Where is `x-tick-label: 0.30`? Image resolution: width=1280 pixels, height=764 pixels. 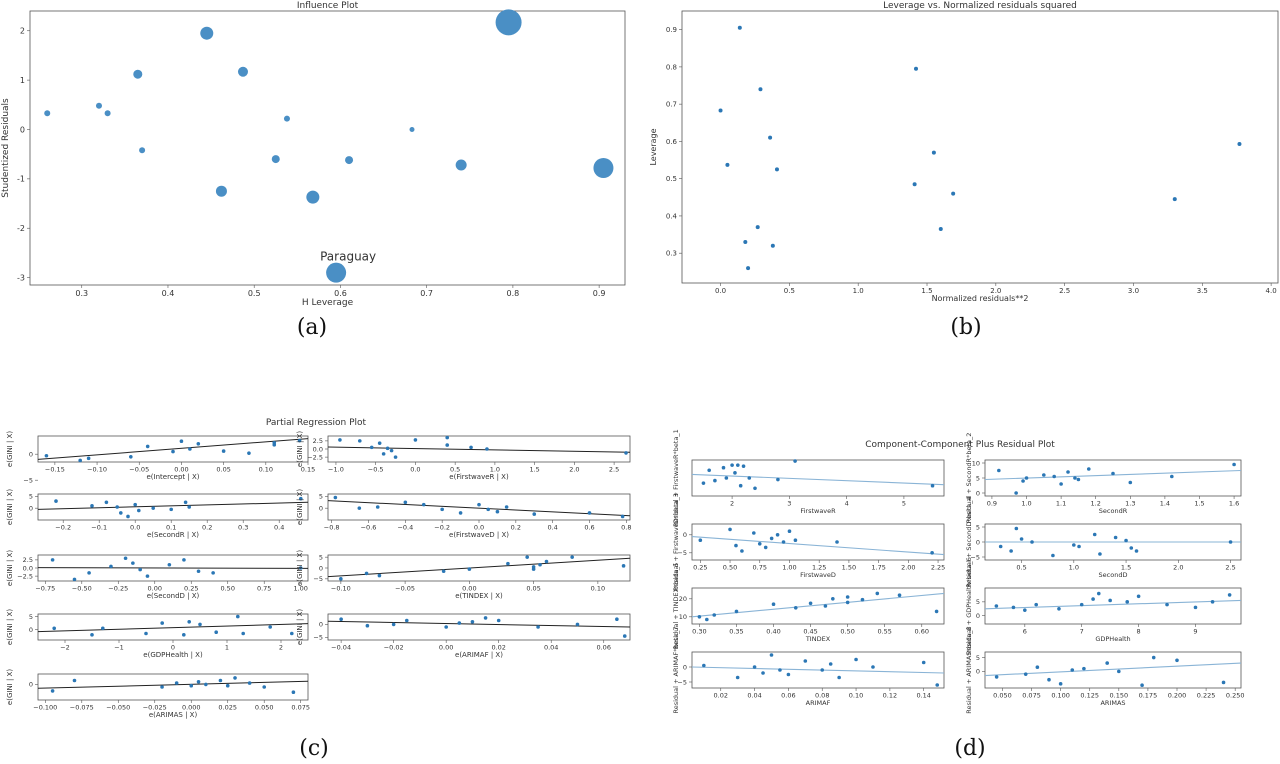 x-tick-label: 0.30 is located at coordinates (699, 632).